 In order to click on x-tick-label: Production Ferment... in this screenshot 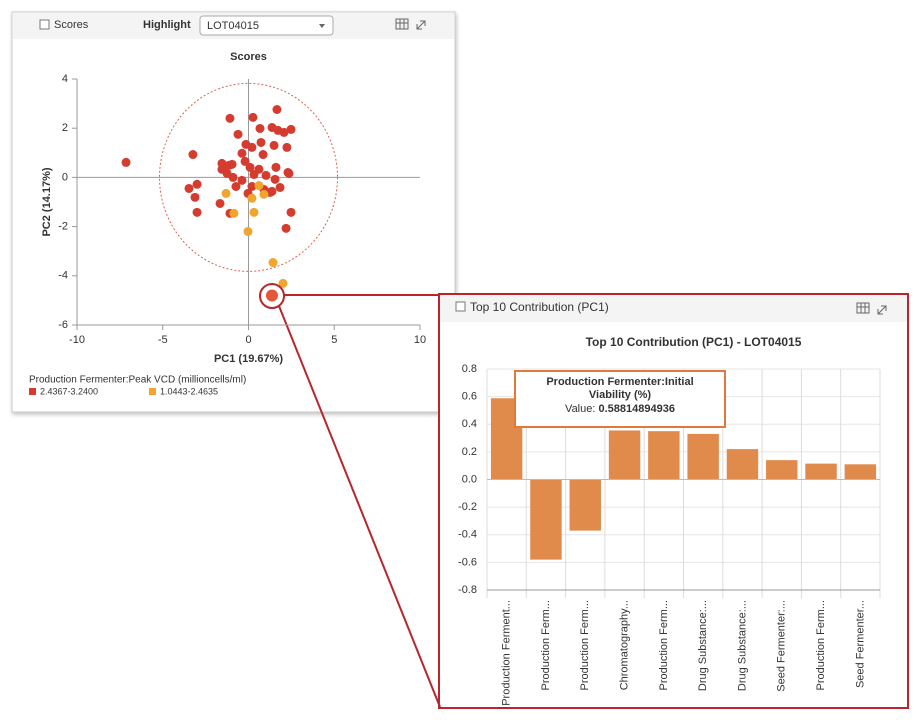, I will do `click(507, 653)`.